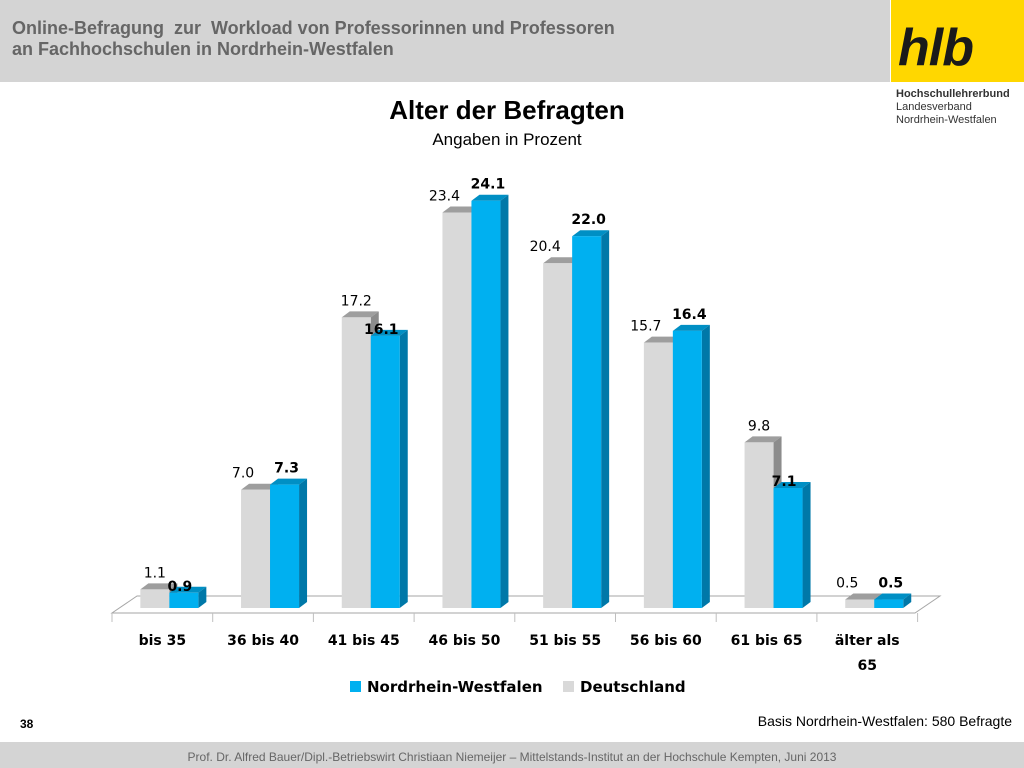  I want to click on x-tick-label: 51 bis 55, so click(565, 641).